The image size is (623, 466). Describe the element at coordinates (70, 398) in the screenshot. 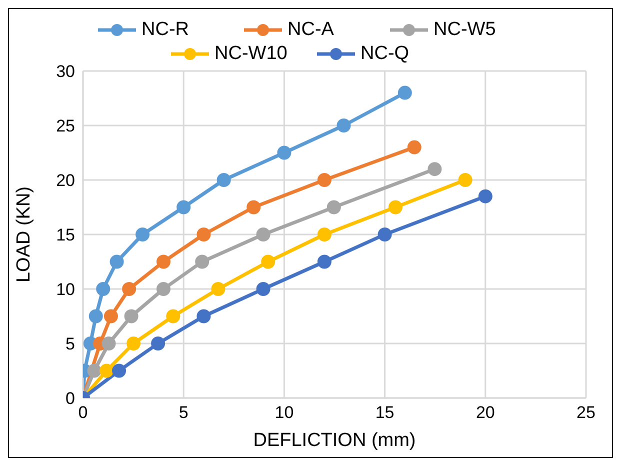

I see `y-tick-label: 0` at that location.